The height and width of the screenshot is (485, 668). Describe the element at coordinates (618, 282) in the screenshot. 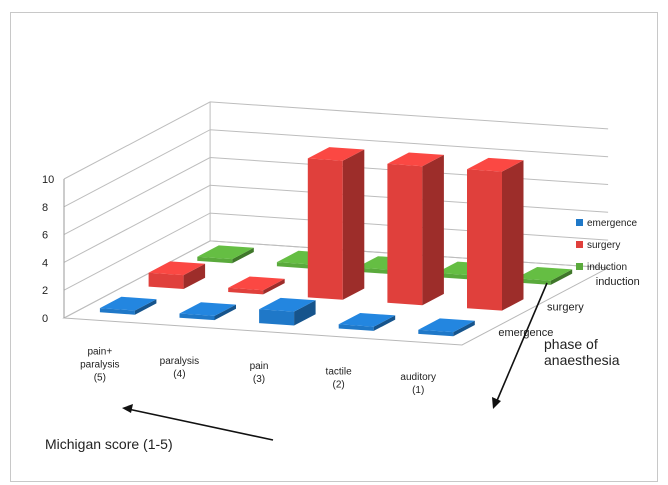

I see `depth-tick-label: induction` at that location.